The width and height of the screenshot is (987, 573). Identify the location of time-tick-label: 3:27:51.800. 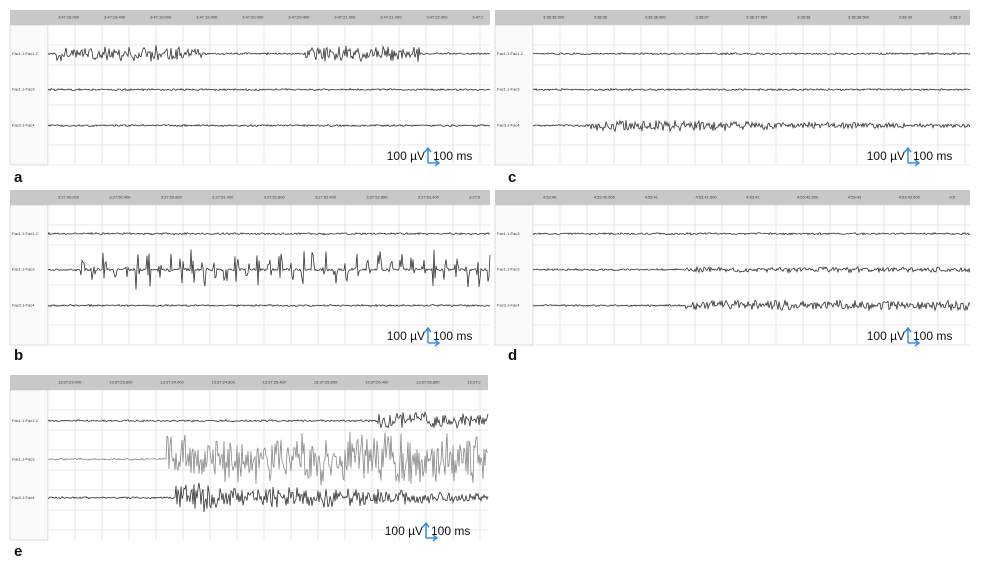
(275, 197).